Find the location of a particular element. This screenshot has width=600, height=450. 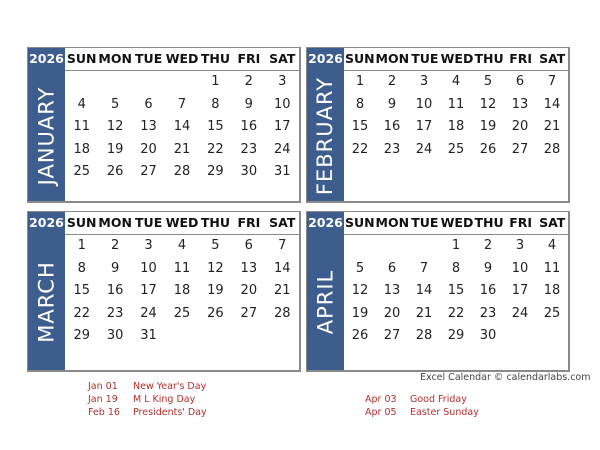

day-cell: 26 is located at coordinates (215, 313).